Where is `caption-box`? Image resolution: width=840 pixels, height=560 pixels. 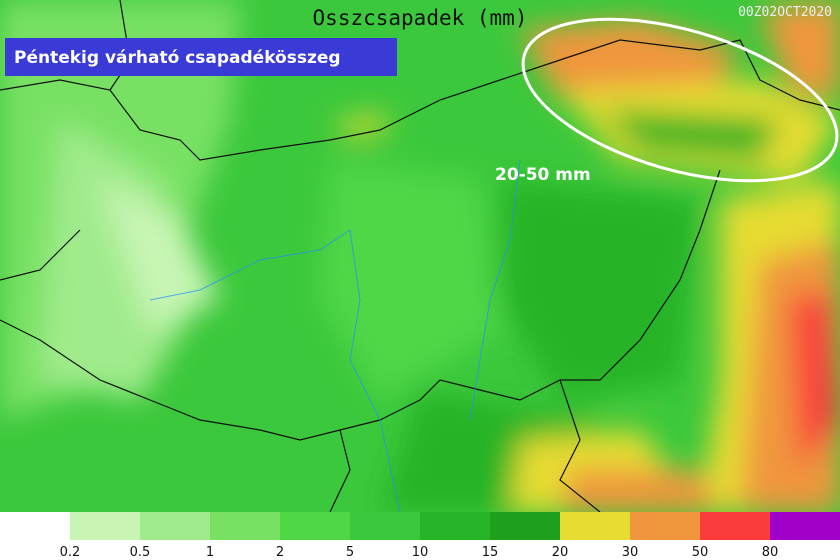 caption-box is located at coordinates (201, 57).